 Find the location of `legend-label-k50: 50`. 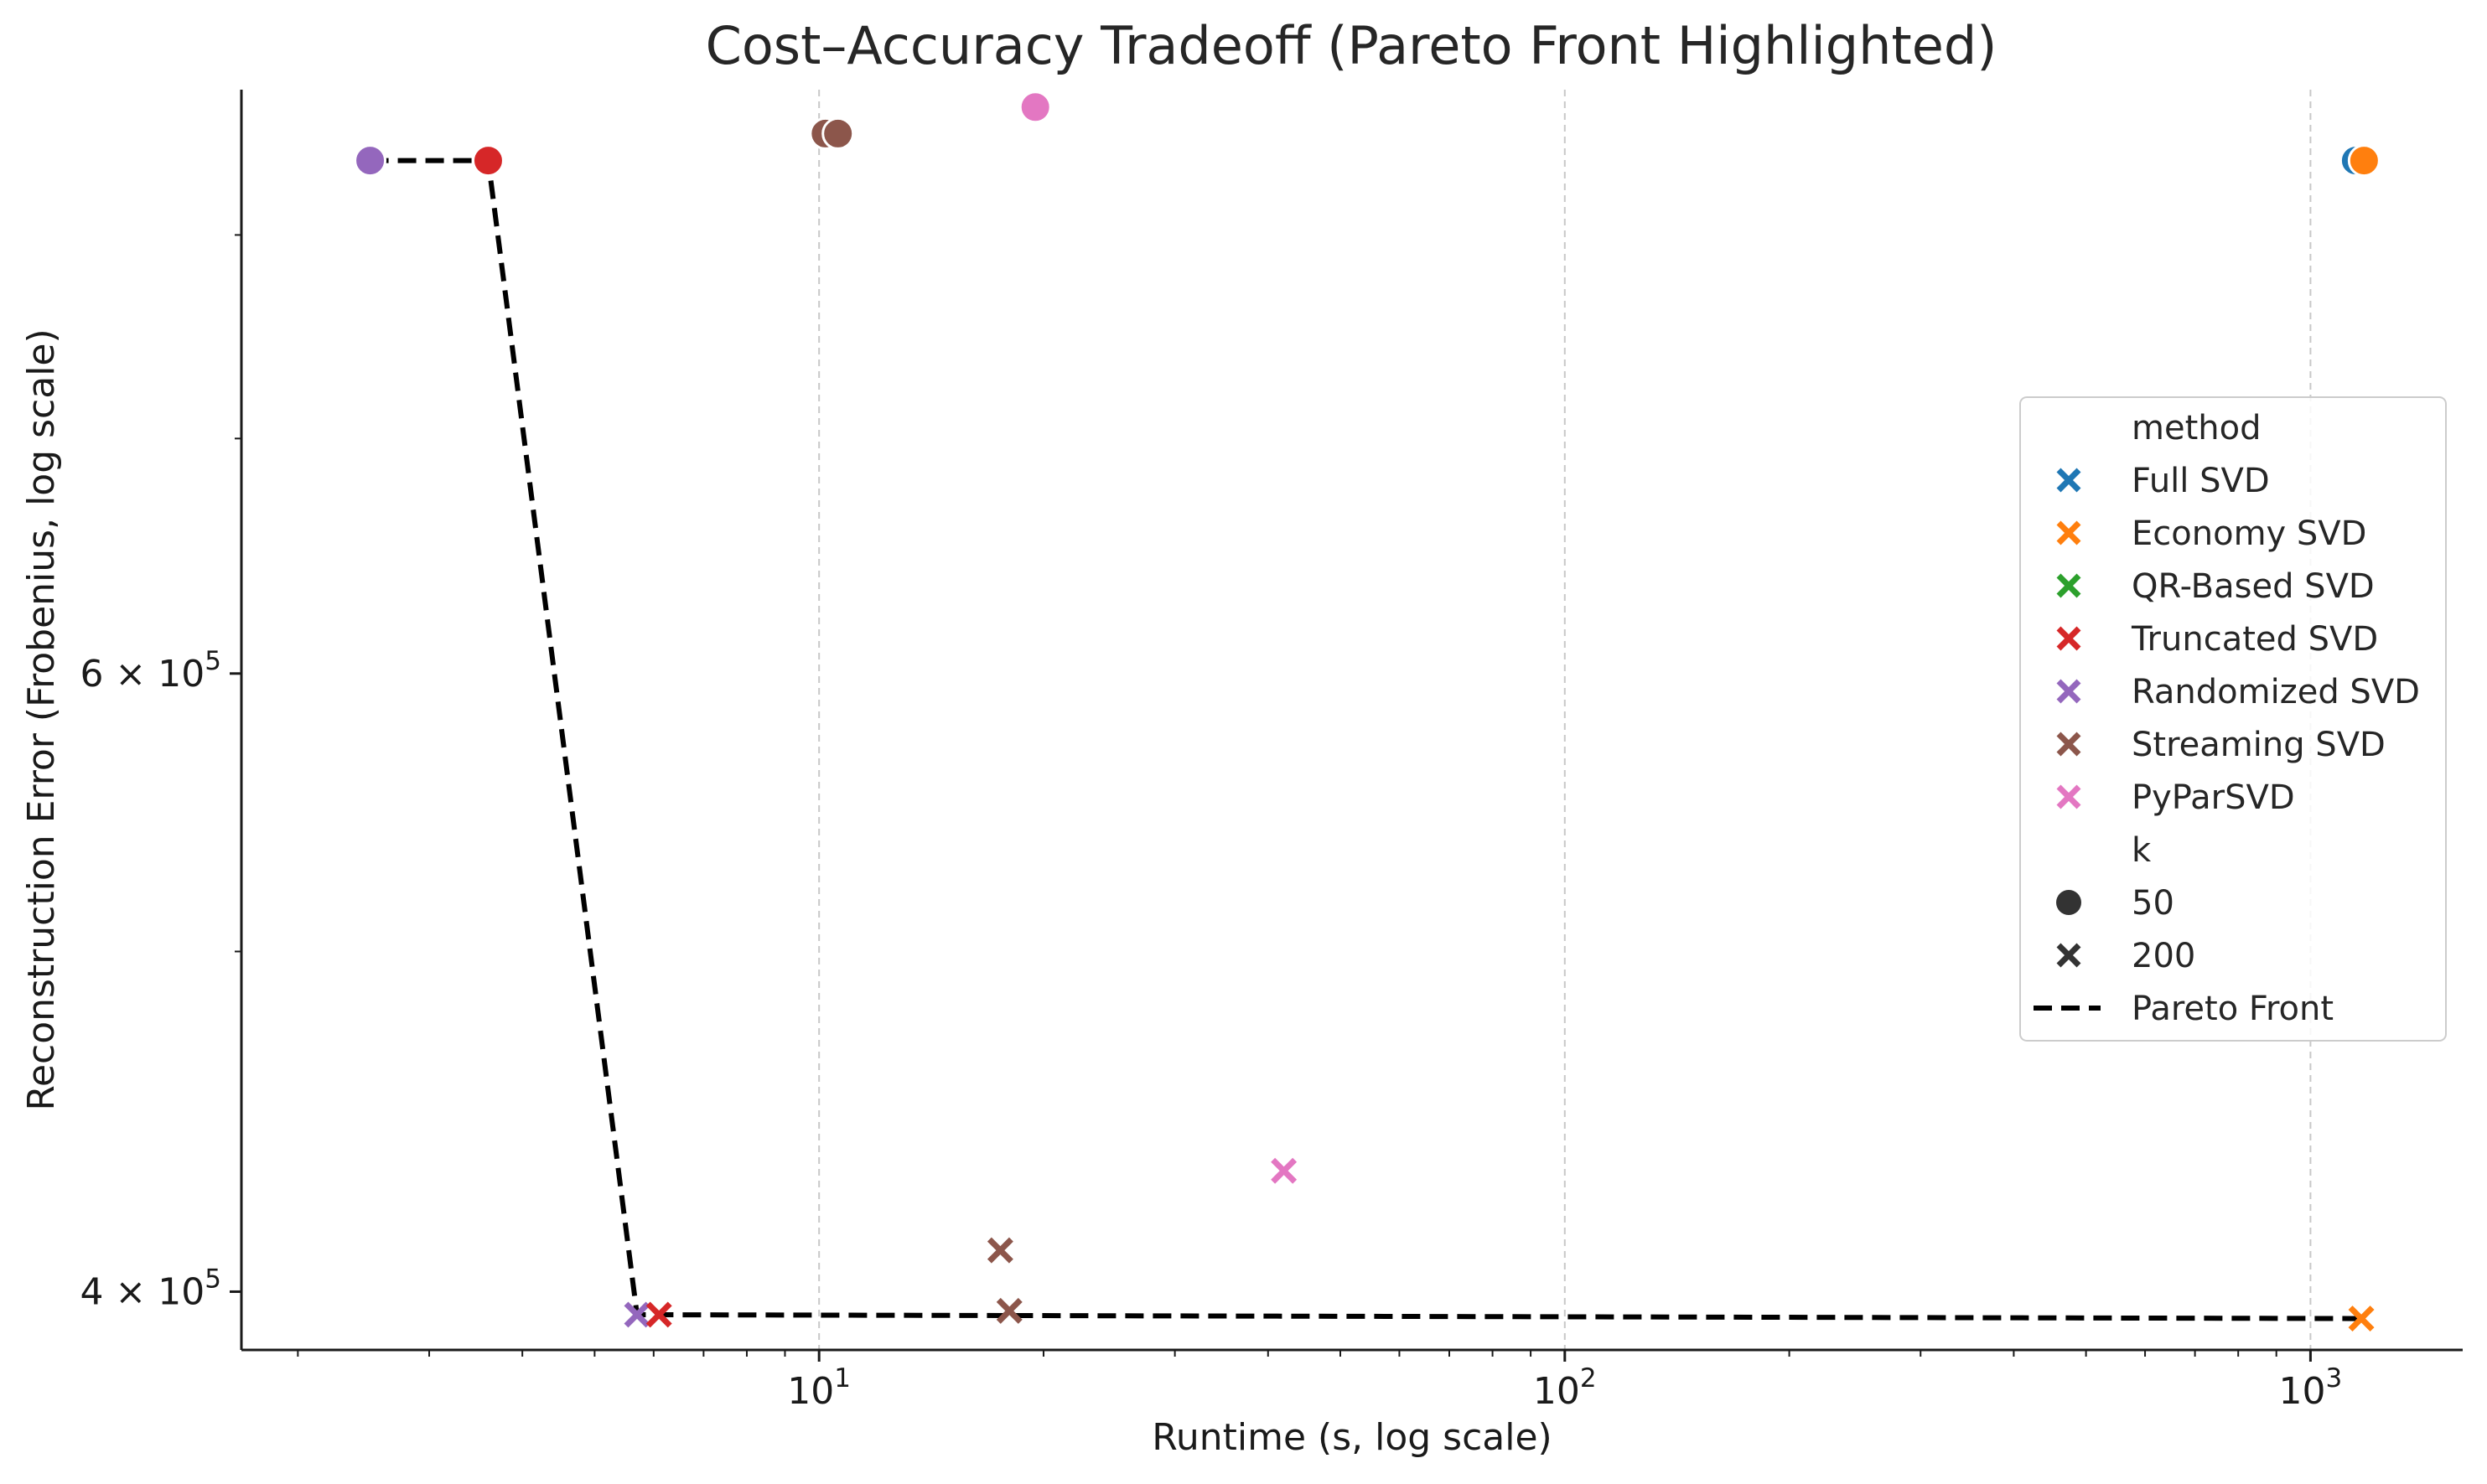

legend-label-k50: 50 is located at coordinates (2153, 904).